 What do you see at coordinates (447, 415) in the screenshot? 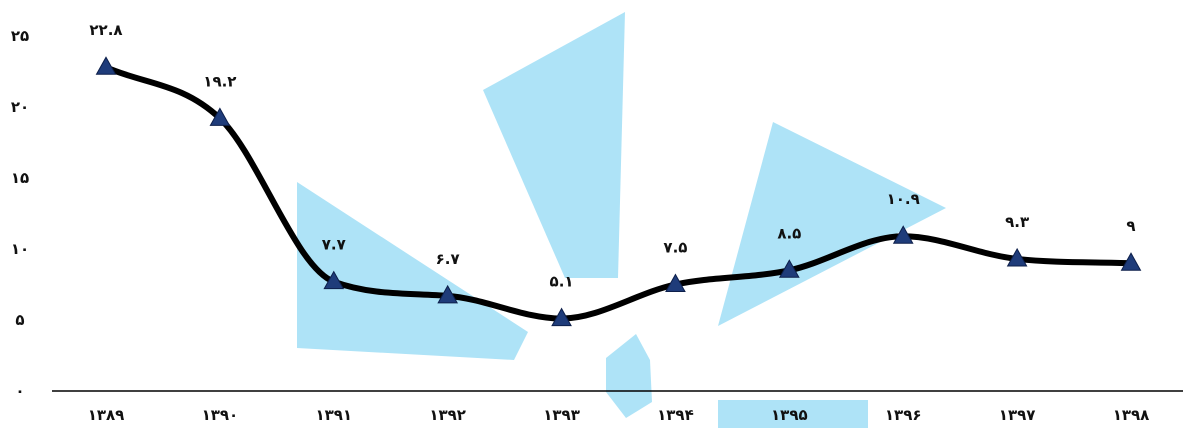
I see `x-tick-label: ۱۳۹۲` at bounding box center [447, 415].